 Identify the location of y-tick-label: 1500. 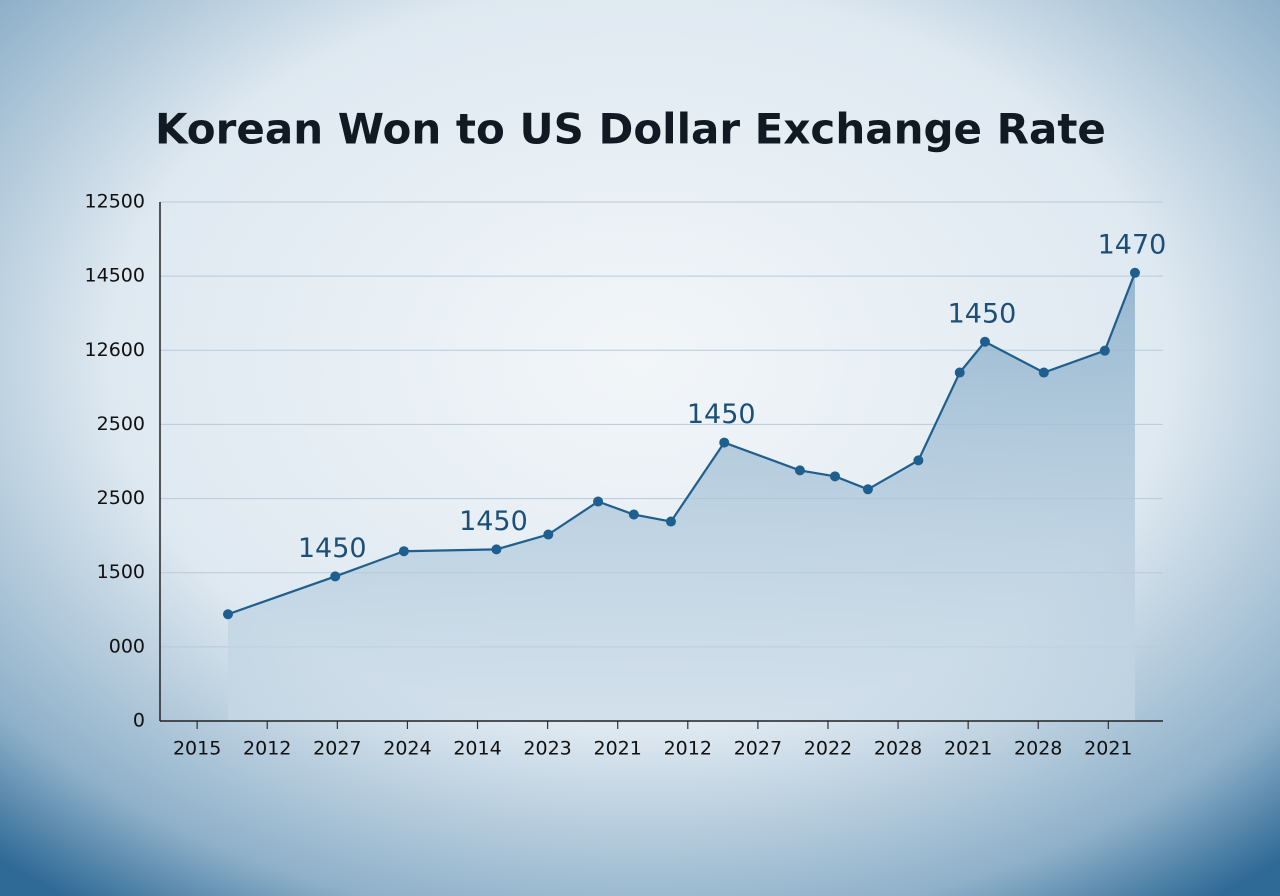
(121, 572).